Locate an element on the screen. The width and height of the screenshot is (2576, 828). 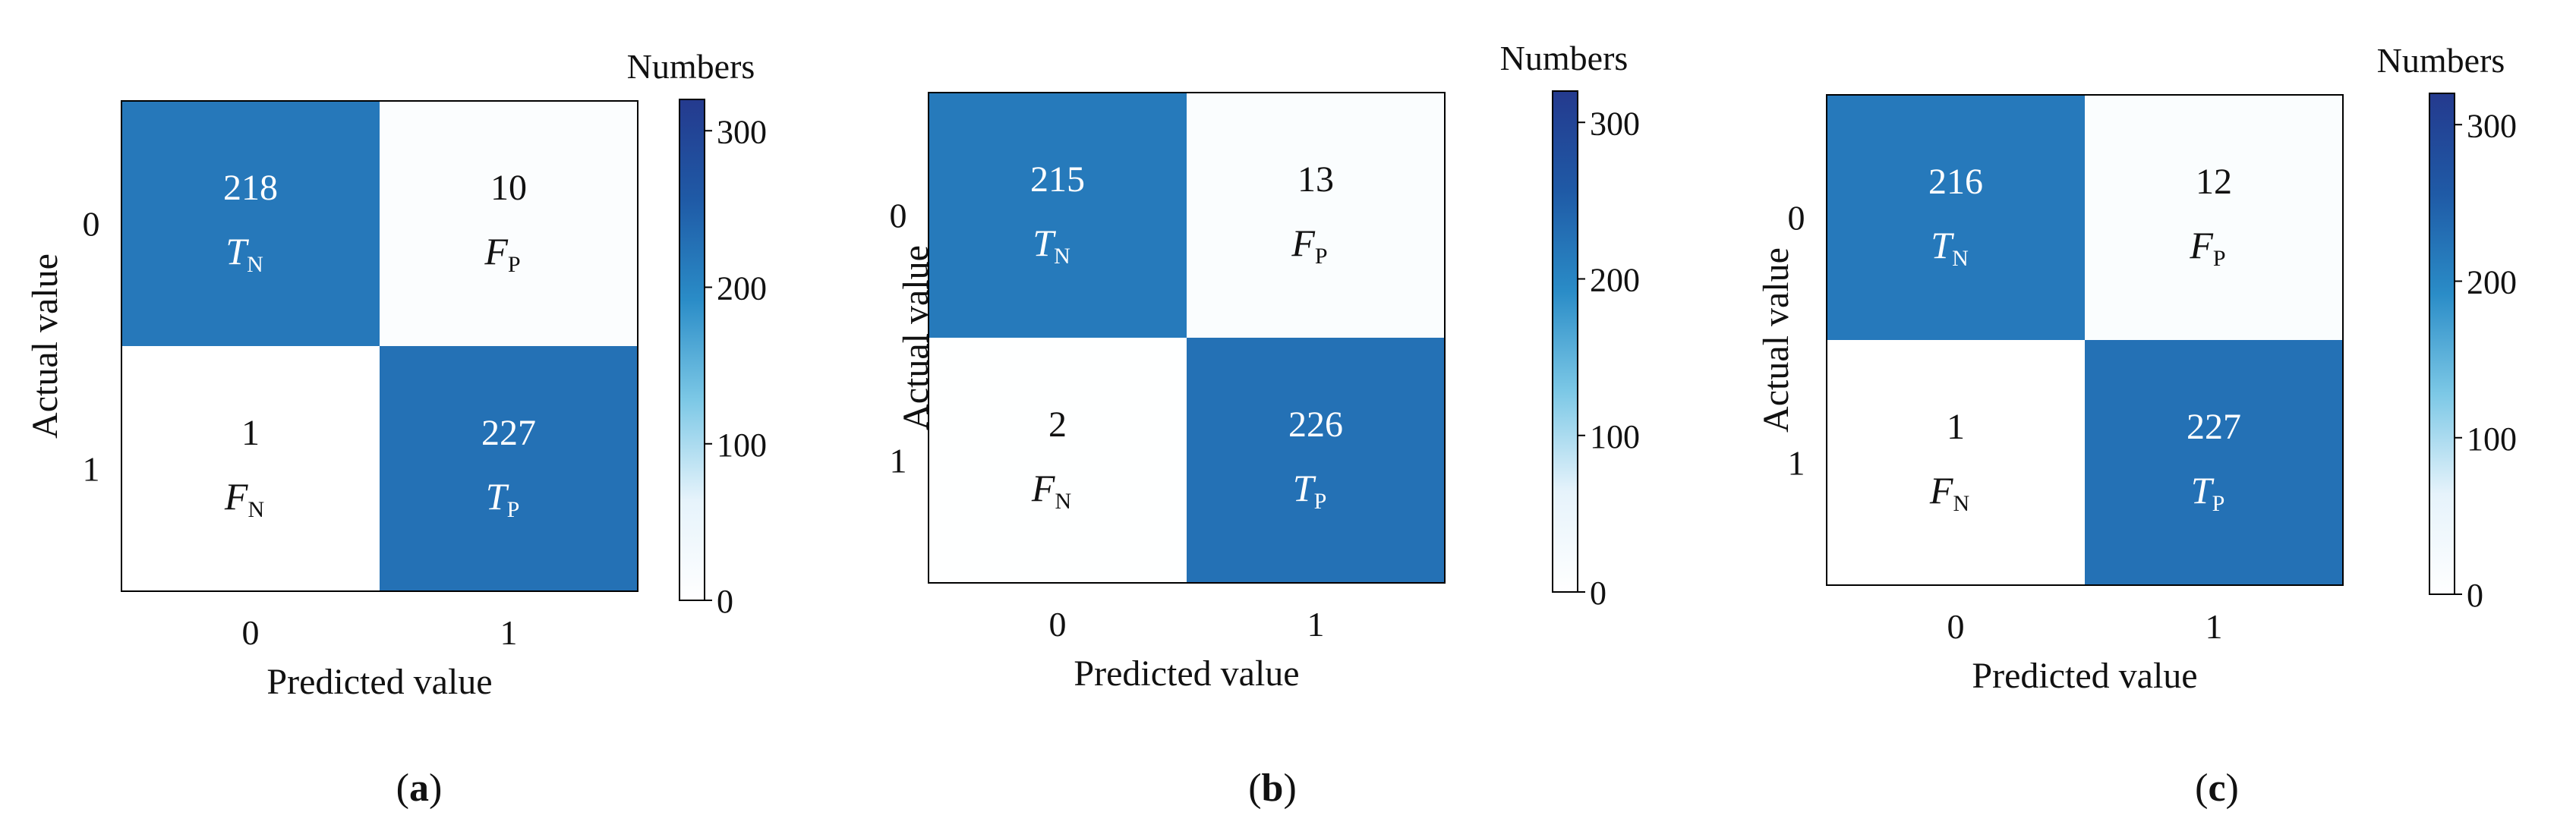
panel-label: (a) is located at coordinates (419, 789).